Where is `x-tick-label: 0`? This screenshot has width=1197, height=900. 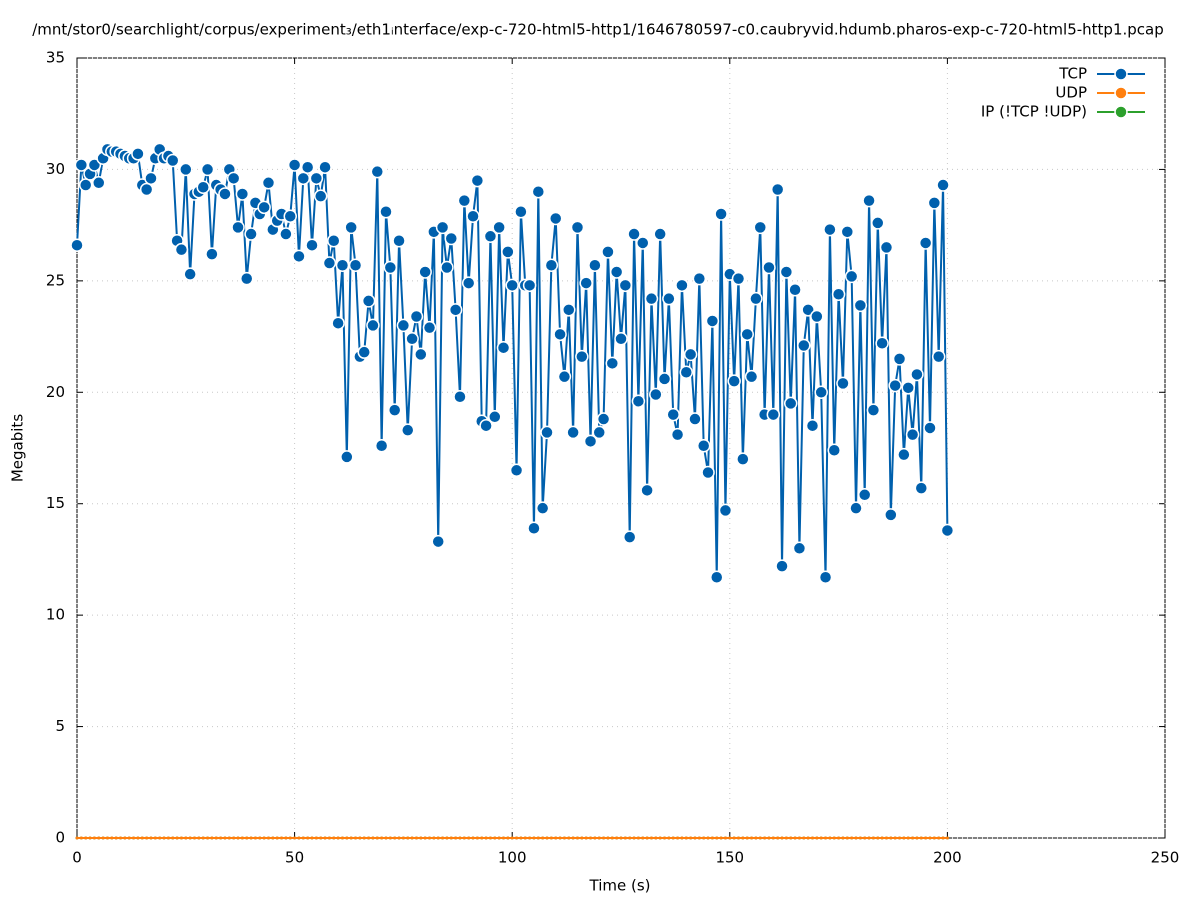 x-tick-label: 0 is located at coordinates (77, 858).